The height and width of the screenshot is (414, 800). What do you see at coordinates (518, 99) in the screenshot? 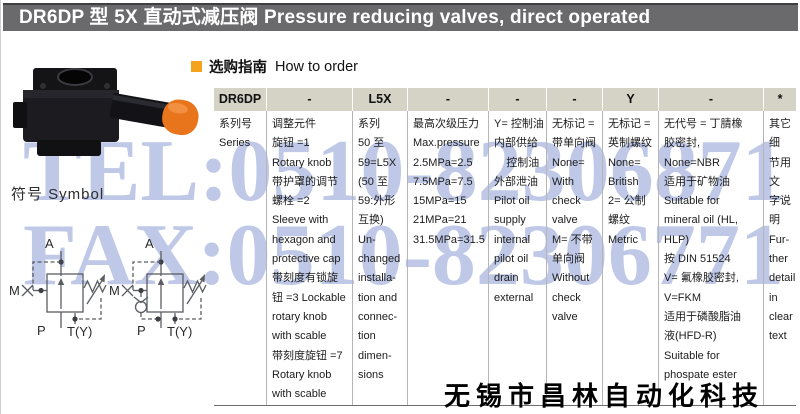
I see `code-cell-dash-3: -` at bounding box center [518, 99].